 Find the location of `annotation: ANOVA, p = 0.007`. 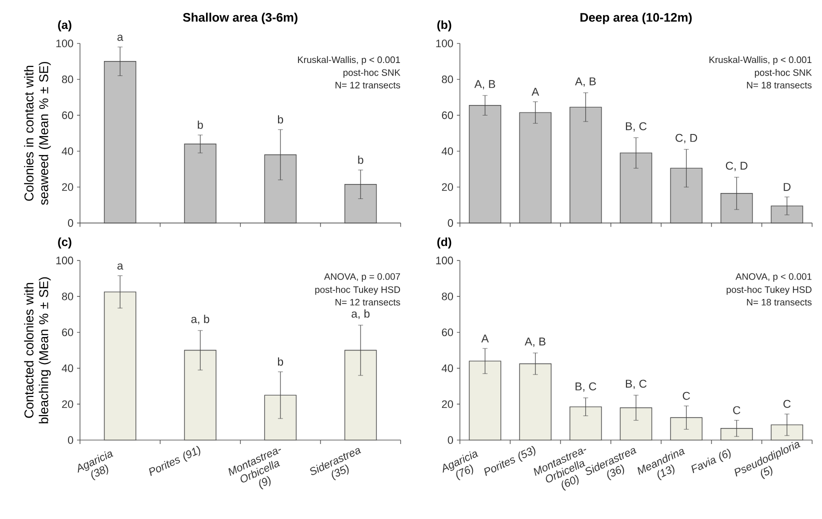

annotation: ANOVA, p = 0.007 is located at coordinates (362, 277).